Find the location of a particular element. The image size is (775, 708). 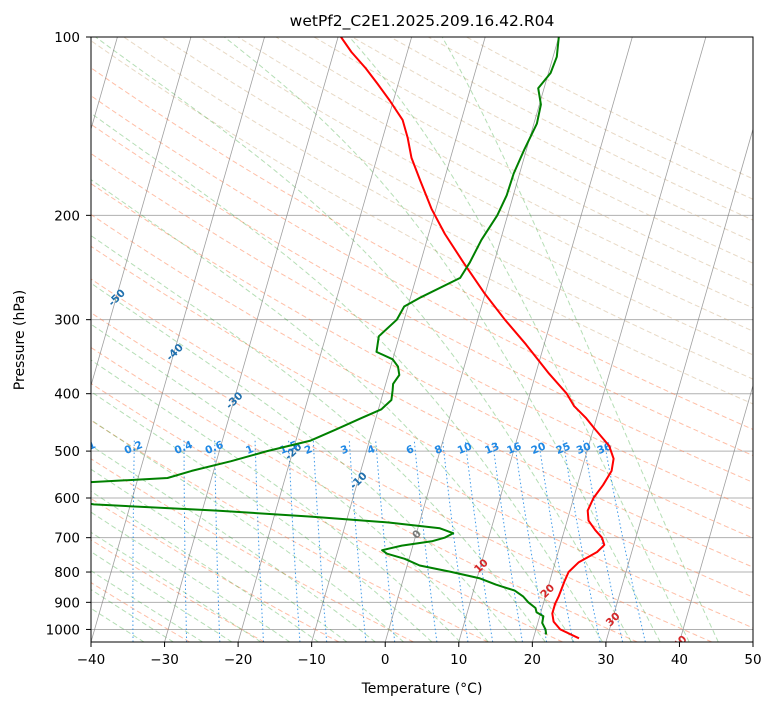

y-axis-label: Pressure (hPa) is located at coordinates (20, 340).